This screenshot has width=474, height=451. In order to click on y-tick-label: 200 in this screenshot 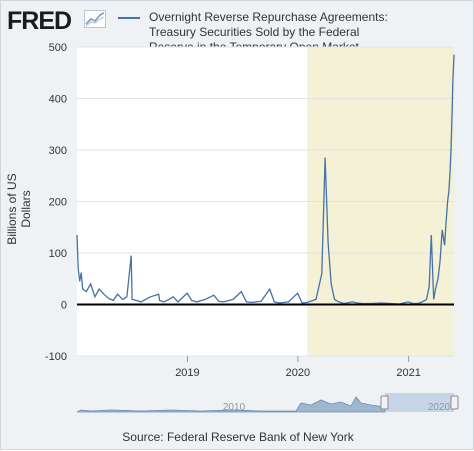, I will do `click(58, 203)`.